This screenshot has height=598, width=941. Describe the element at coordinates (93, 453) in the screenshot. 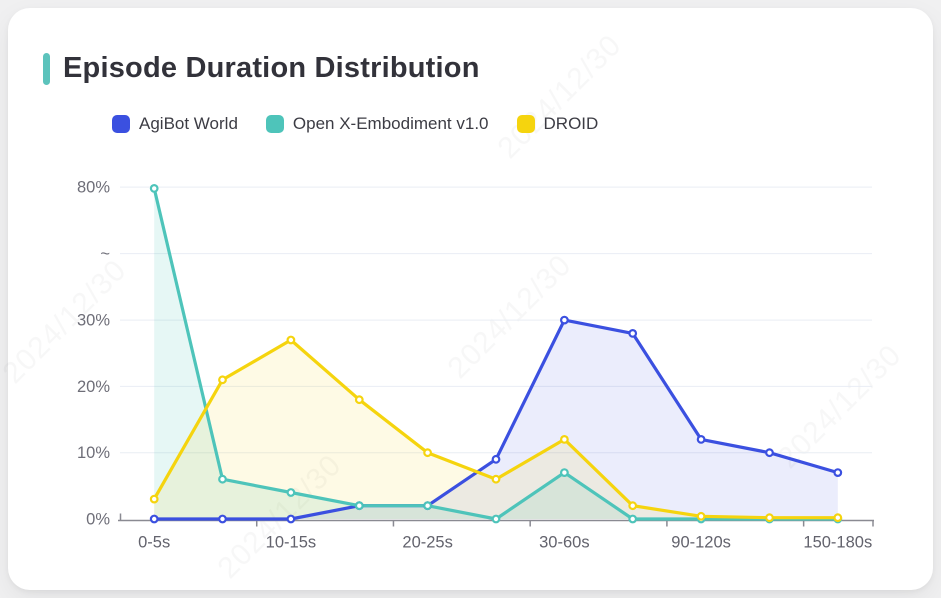

I see `y-tick-label: 10%` at that location.